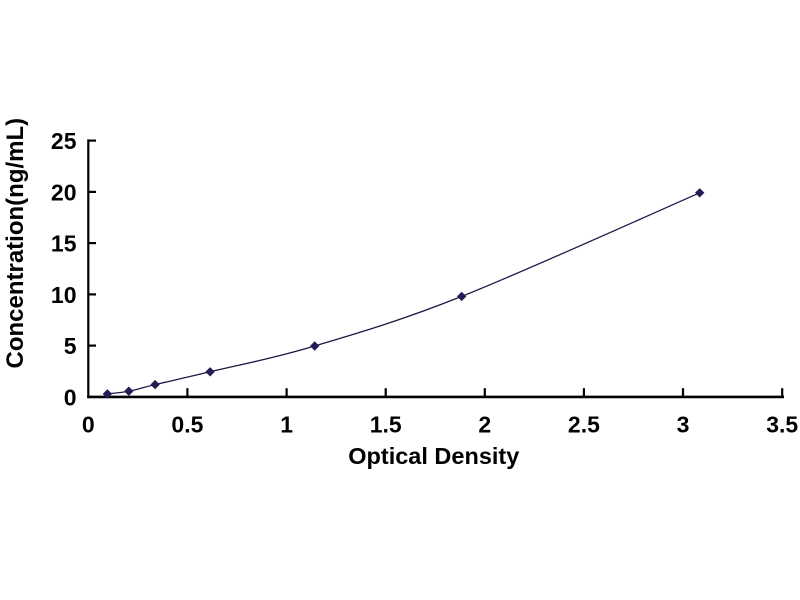  I want to click on svg-text: 0.5, so click(187, 425).